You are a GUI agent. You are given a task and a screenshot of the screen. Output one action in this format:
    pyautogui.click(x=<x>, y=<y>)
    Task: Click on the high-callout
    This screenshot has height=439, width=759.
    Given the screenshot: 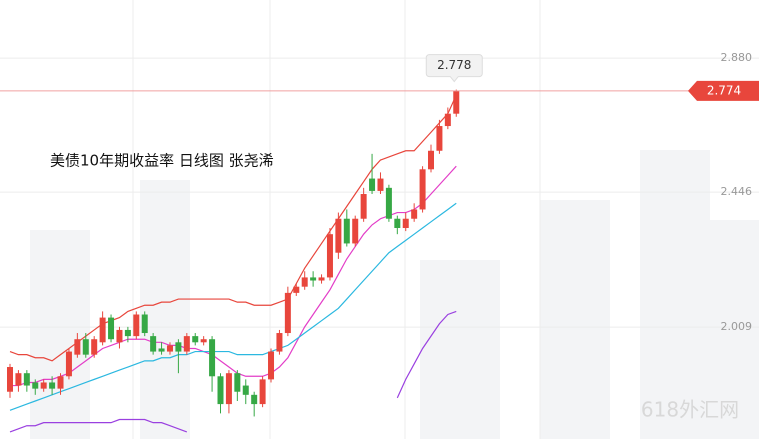 What is the action you would take?
    pyautogui.click(x=454, y=68)
    